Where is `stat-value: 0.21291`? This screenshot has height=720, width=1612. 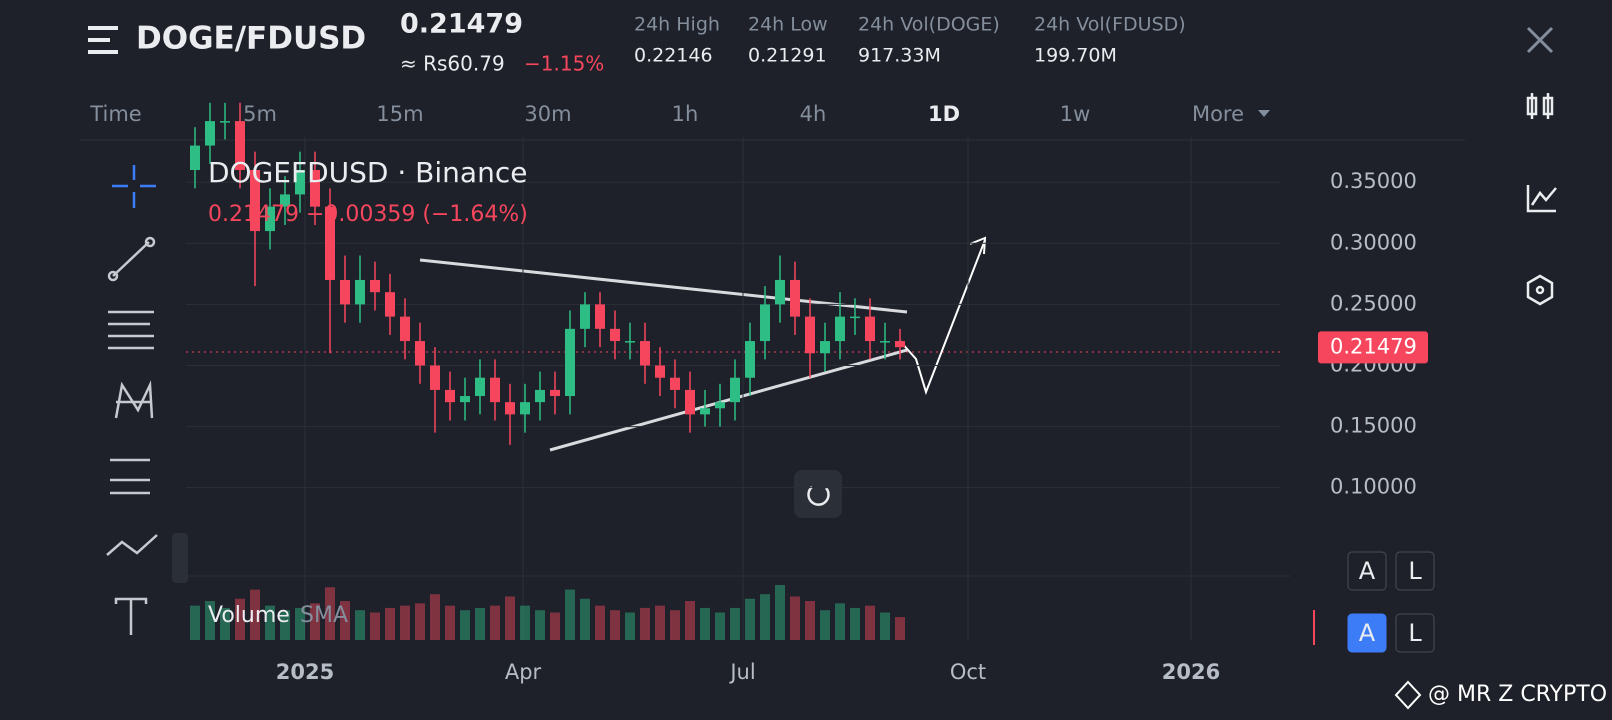
stat-value: 0.21291 is located at coordinates (787, 56).